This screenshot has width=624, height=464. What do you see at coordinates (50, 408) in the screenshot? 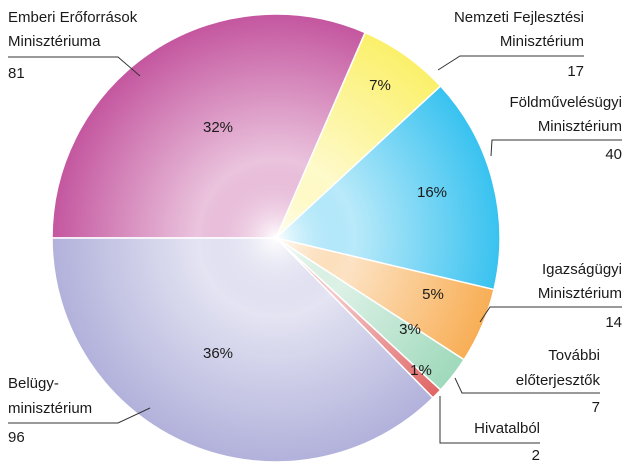
I see `category-label: minisztérium` at bounding box center [50, 408].